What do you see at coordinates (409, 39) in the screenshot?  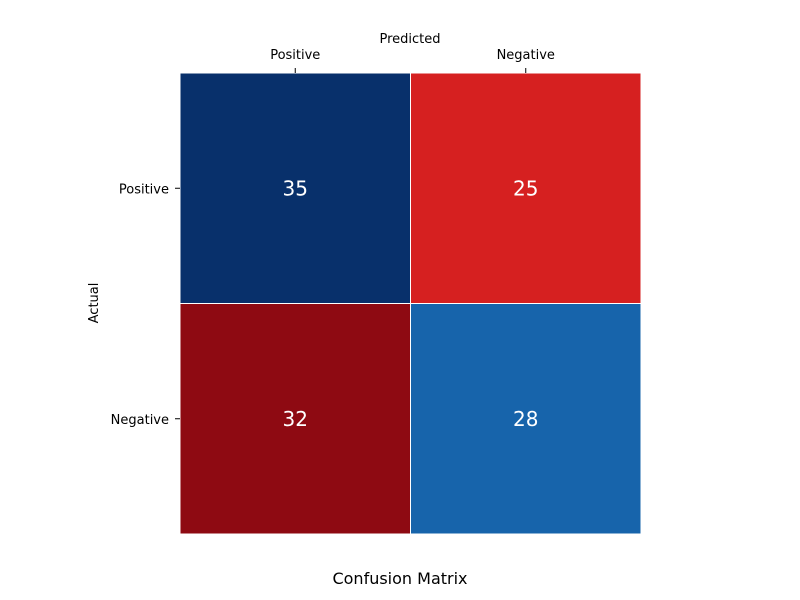 I see `x-axis-label: Predicted` at bounding box center [409, 39].